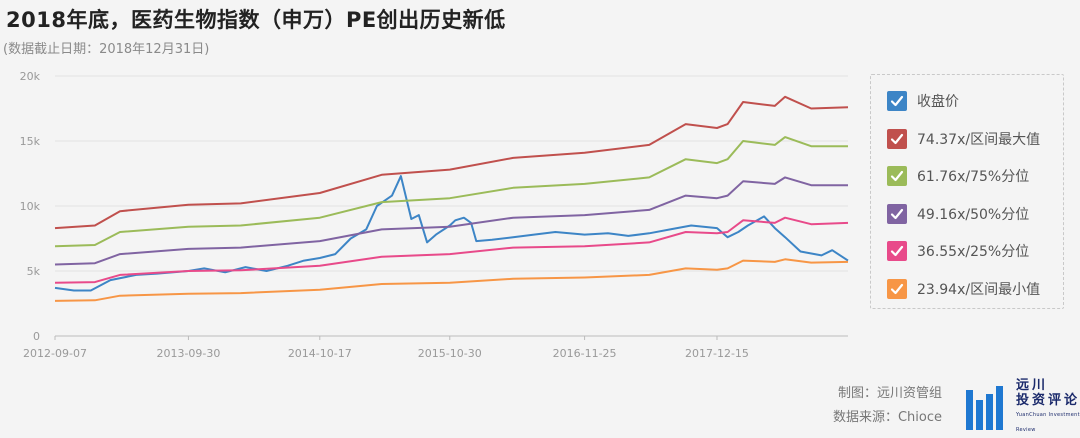  Describe the element at coordinates (973, 214) in the screenshot. I see `legend-label: 49.16x/50%分位` at that location.